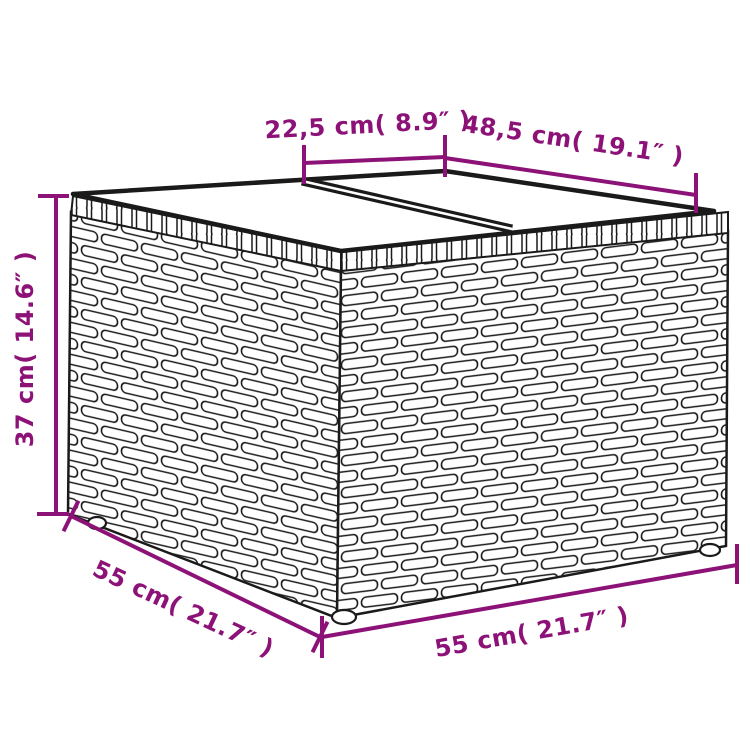 This screenshot has width=750, height=750. Describe the element at coordinates (195, 576) in the screenshot. I see `dim-line-side-depth` at that location.